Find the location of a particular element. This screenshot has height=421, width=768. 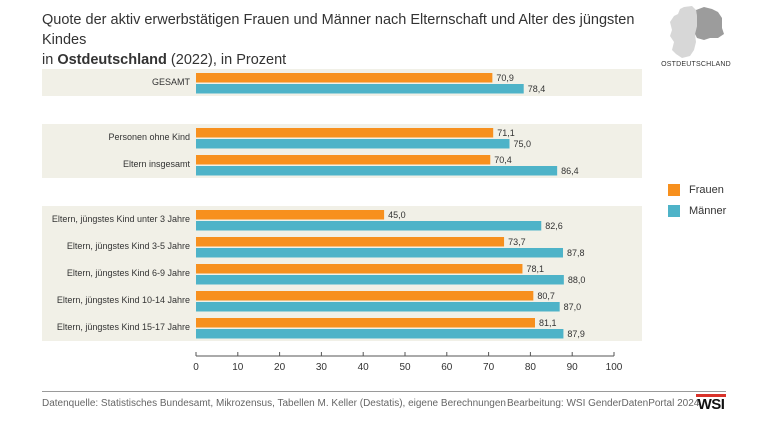

title-line-2: in Ostdeutschland (2022), in Prozent is located at coordinates (164, 60).